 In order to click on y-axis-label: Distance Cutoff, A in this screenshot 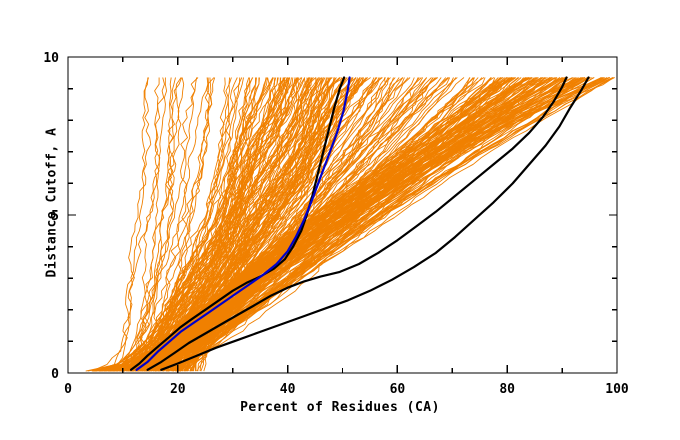, I will do `click(52, 202)`.